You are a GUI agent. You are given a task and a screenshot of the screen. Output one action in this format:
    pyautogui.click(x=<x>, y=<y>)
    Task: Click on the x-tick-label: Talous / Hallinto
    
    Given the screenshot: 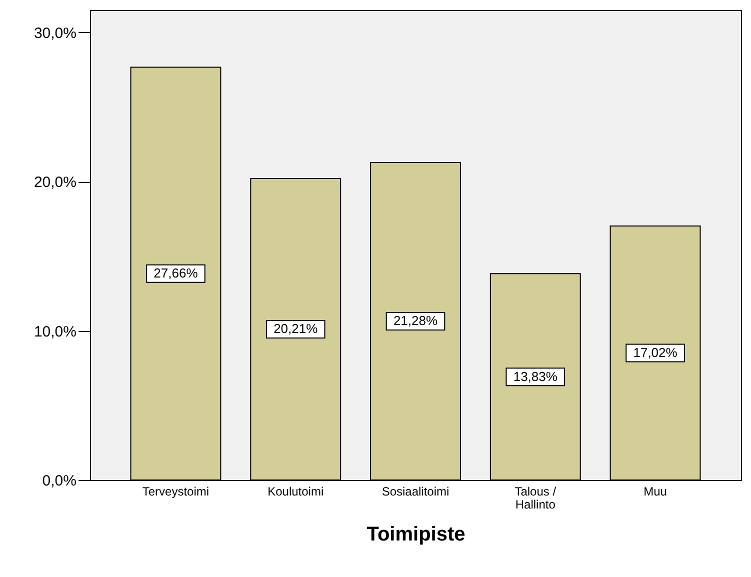 What is the action you would take?
    pyautogui.click(x=535, y=498)
    